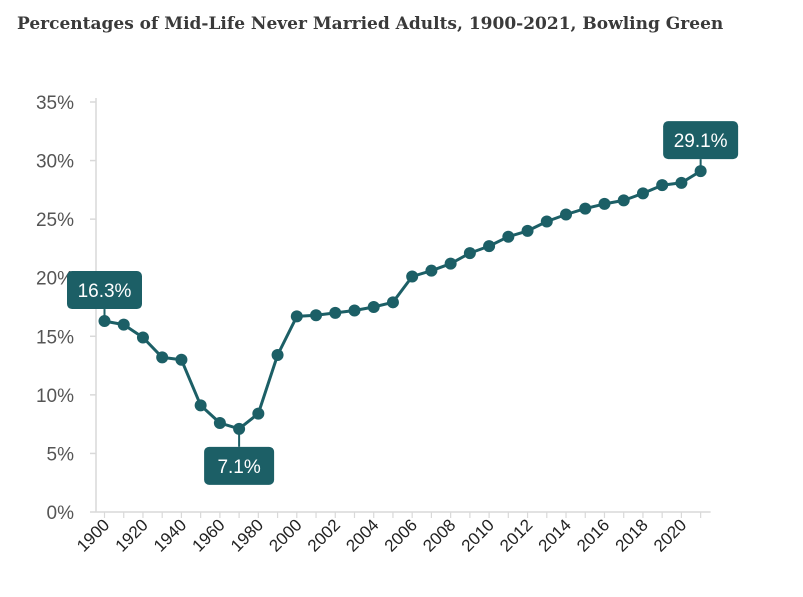 The image size is (803, 597). Describe the element at coordinates (516, 535) in the screenshot. I see `x-tick-label: 2012` at that location.